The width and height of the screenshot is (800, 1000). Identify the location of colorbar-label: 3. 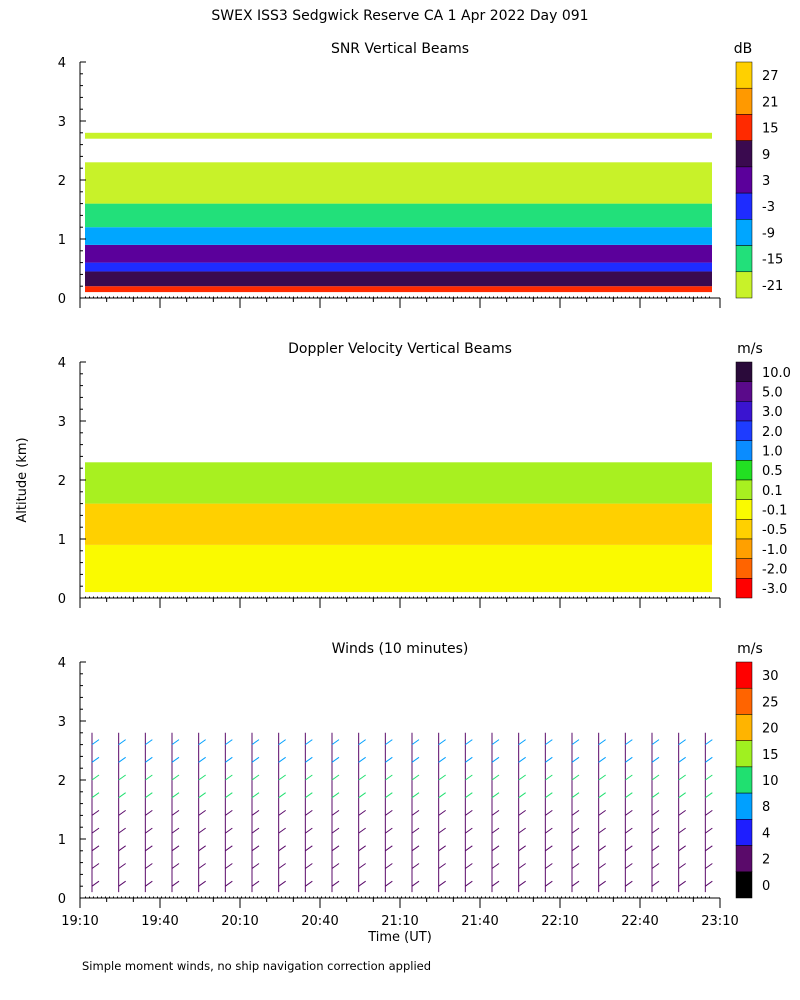
(766, 181).